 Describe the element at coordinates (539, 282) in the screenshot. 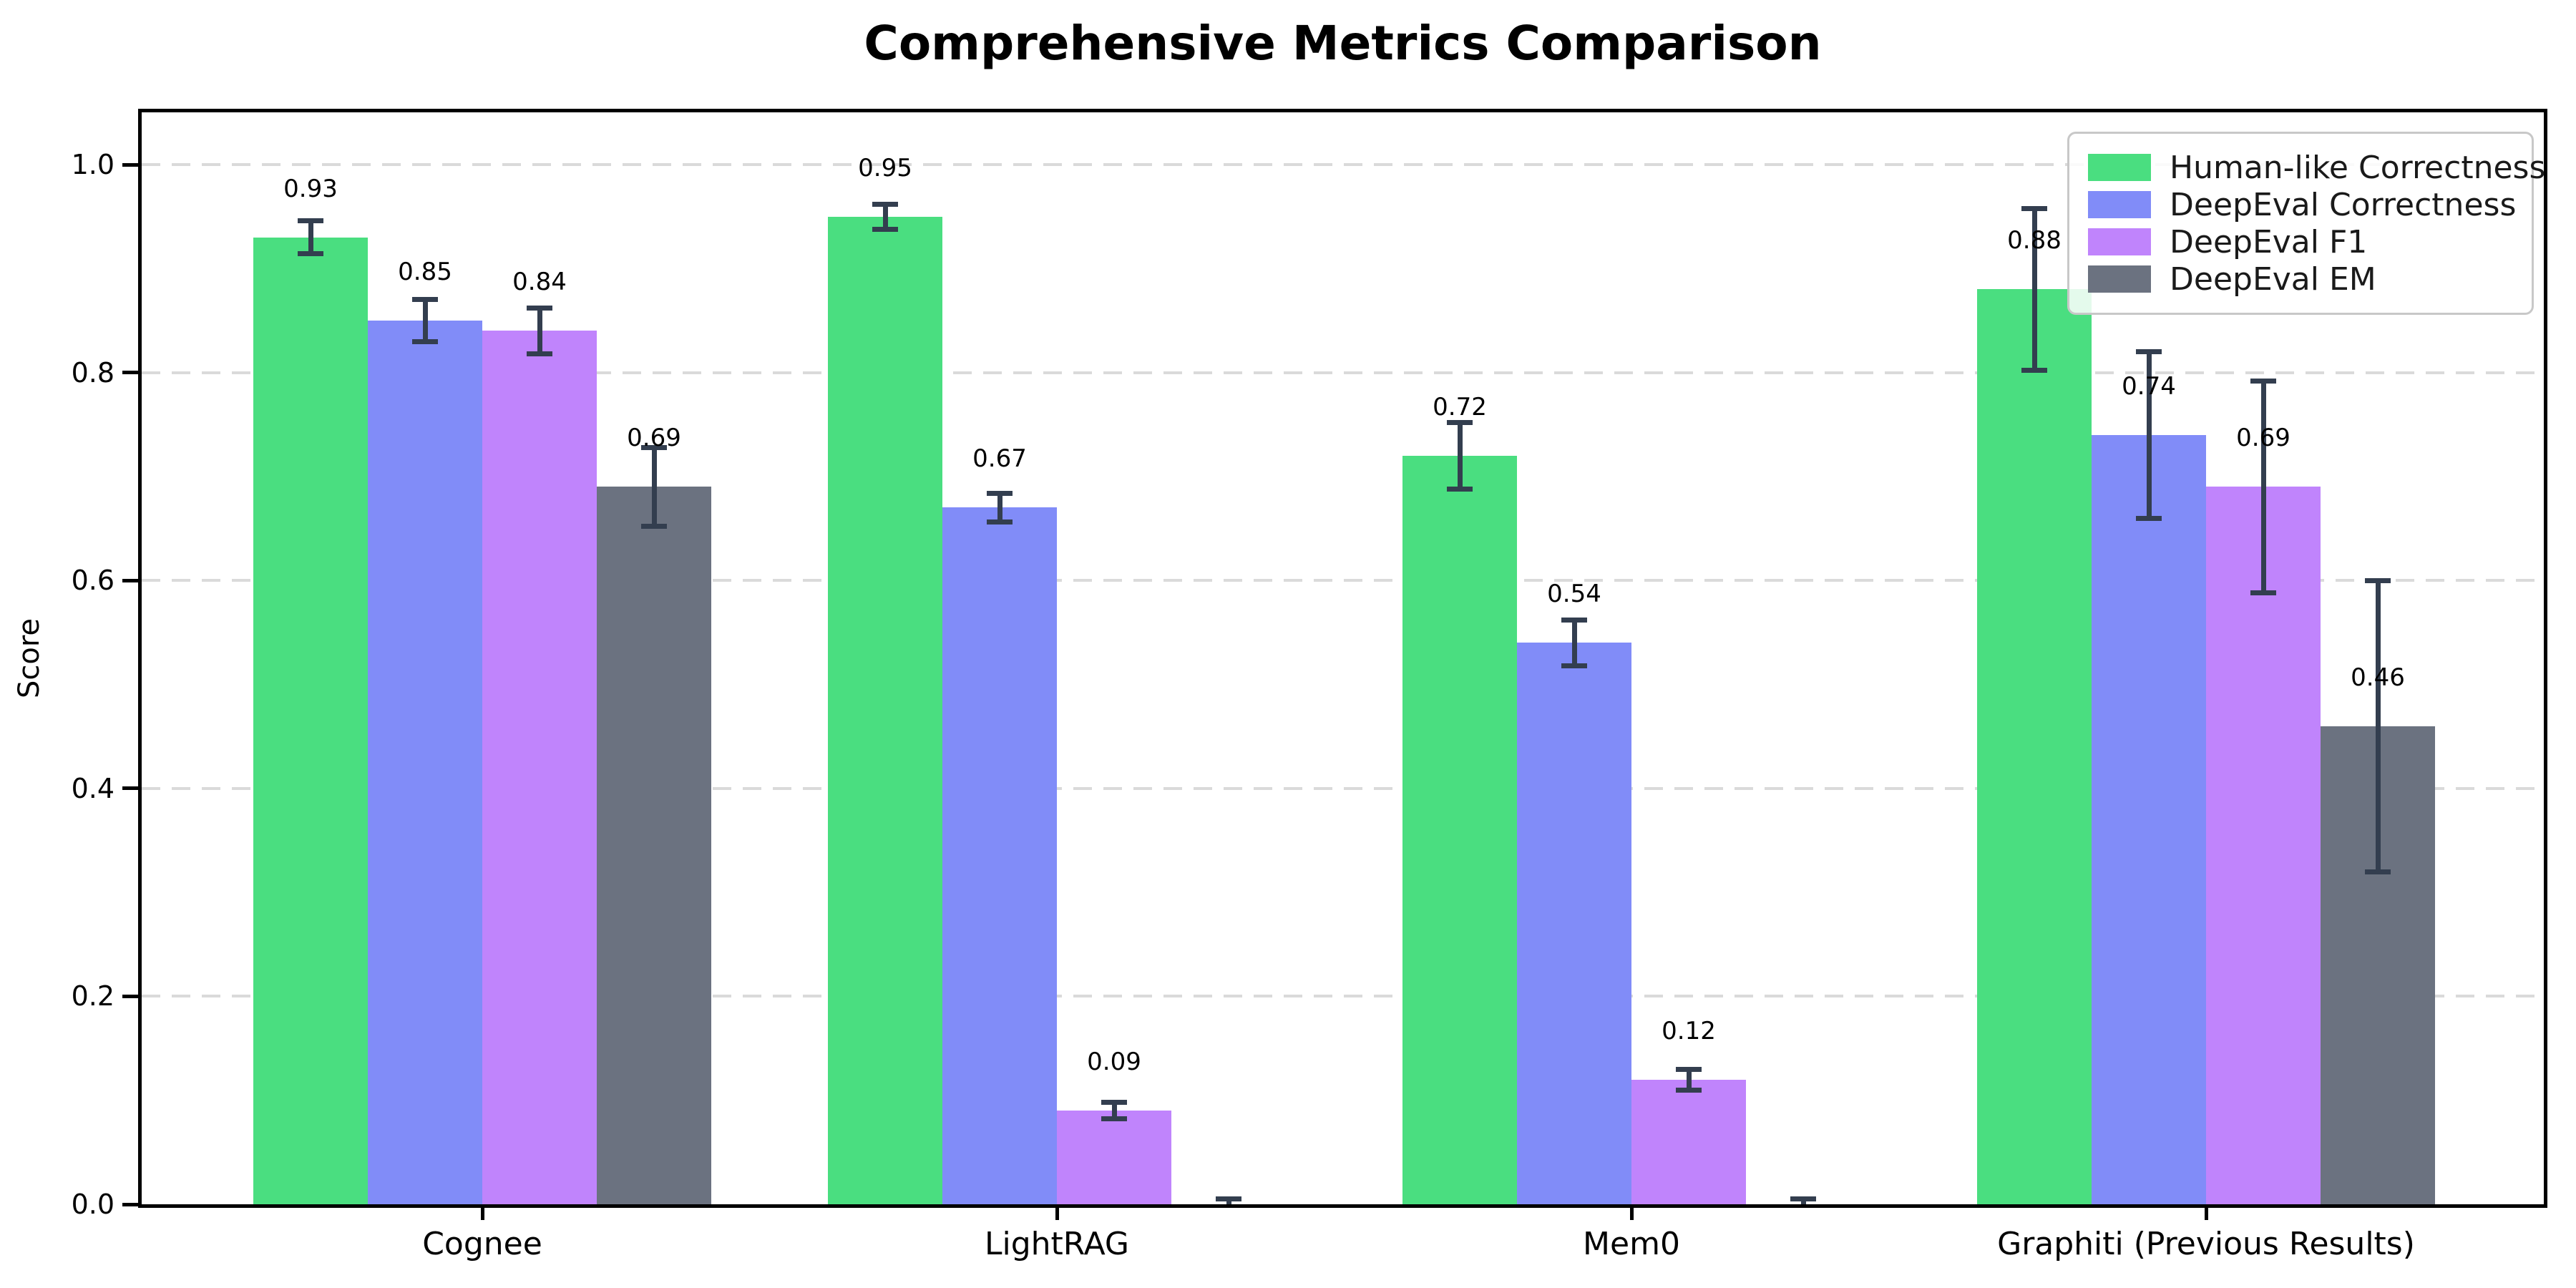

I see `bar-value-label: 0.84` at that location.